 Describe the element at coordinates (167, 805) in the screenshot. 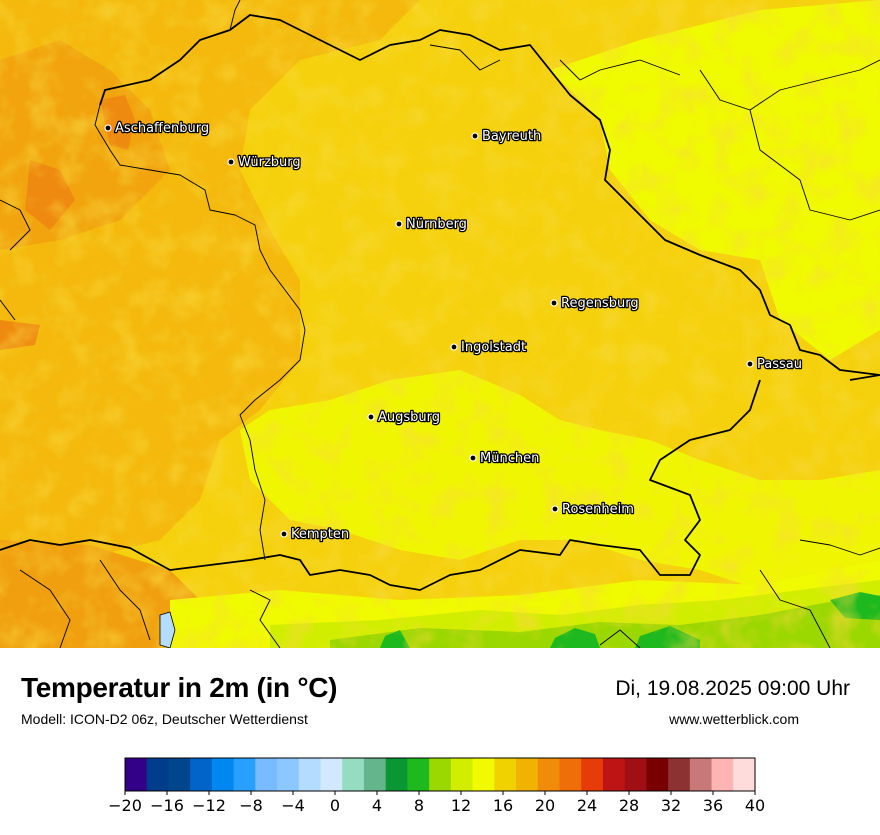

I see `legend-tick-label: −16` at that location.